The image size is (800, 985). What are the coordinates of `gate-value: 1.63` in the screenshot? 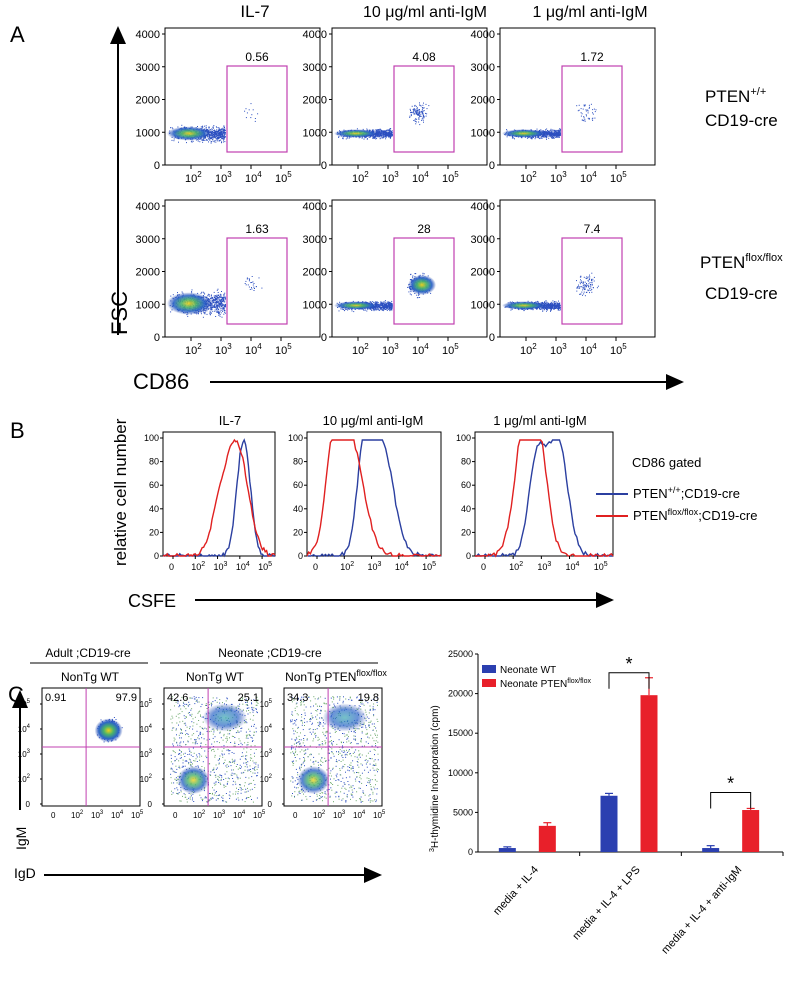 It's located at (257, 229).